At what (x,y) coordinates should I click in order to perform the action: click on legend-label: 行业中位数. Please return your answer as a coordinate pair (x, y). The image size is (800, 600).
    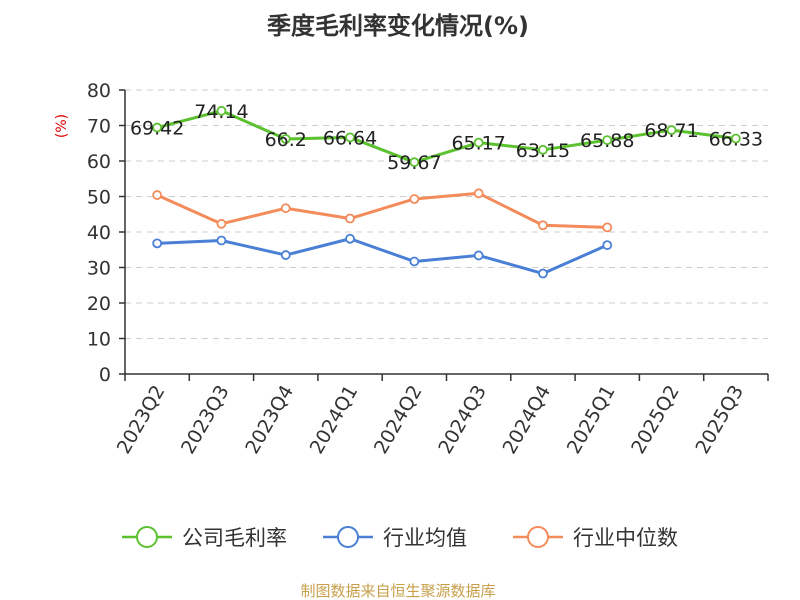
    Looking at the image, I should click on (625, 538).